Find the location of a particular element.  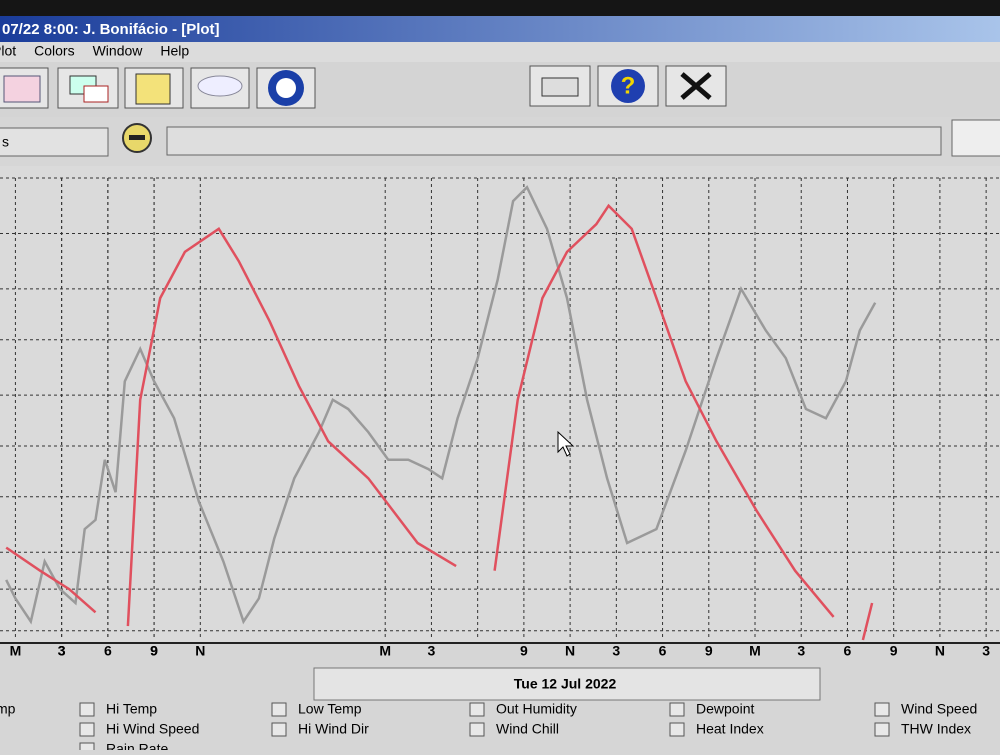

text-field is located at coordinates (554, 141).